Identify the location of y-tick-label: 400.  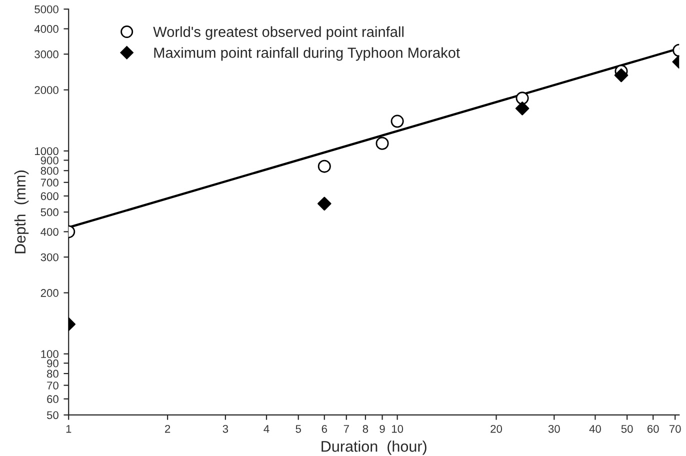
(49, 232).